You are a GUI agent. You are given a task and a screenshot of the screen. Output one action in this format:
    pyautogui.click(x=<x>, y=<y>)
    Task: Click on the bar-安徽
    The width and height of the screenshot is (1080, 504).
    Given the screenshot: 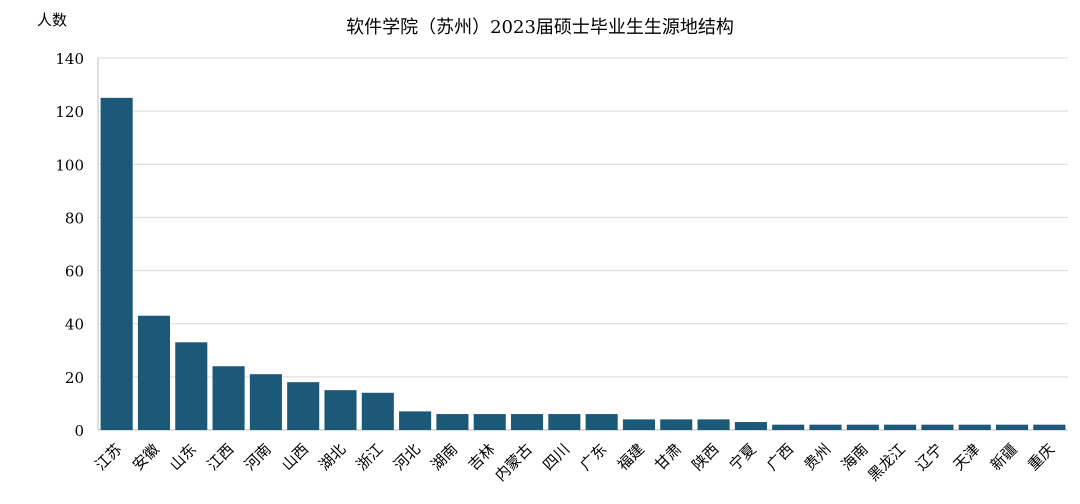 What is the action you would take?
    pyautogui.click(x=154, y=372)
    